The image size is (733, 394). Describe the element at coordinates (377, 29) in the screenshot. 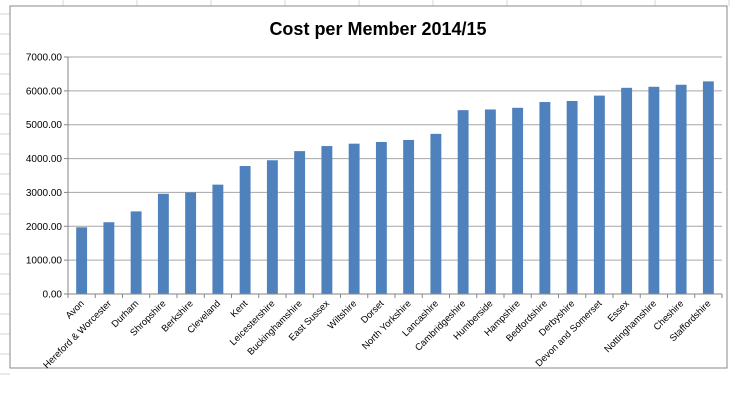

I see `chart-title: Cost per Member 2014/15` at that location.